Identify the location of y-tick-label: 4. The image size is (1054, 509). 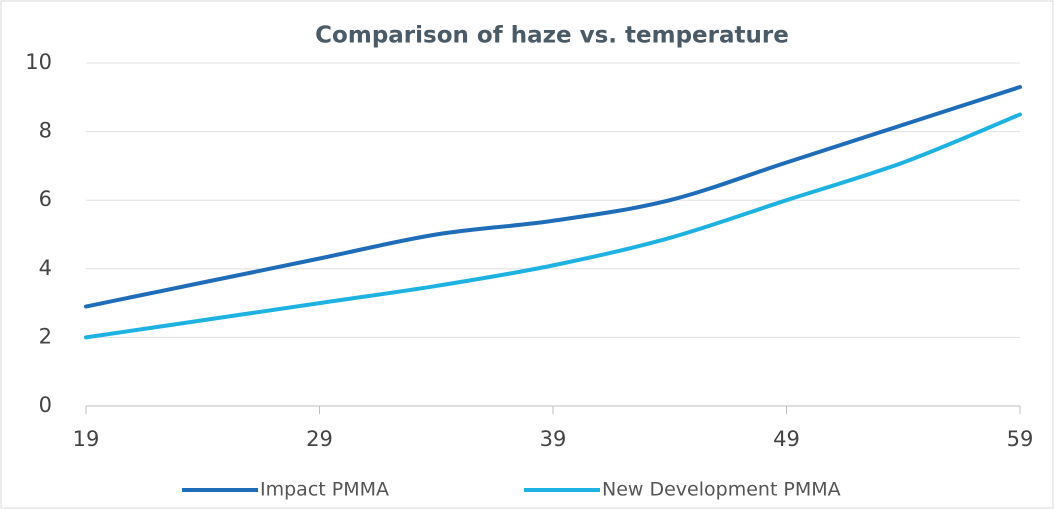
(45, 268).